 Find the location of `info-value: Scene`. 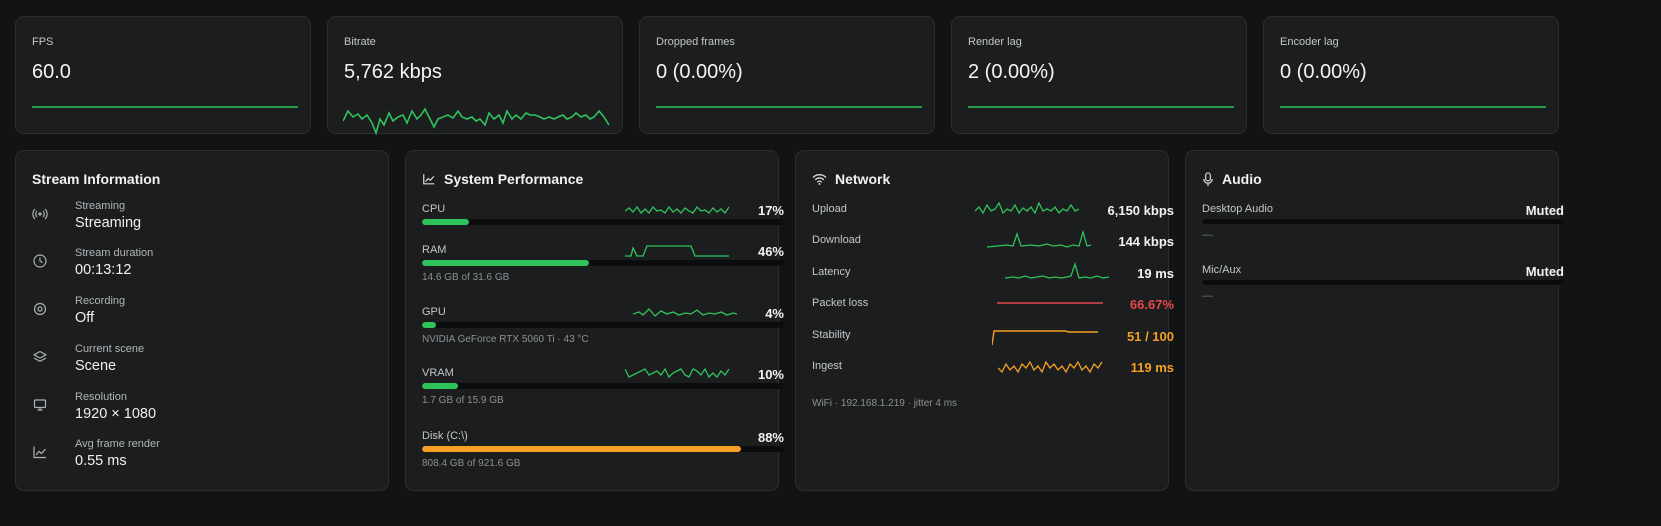

info-value: Scene is located at coordinates (96, 366).